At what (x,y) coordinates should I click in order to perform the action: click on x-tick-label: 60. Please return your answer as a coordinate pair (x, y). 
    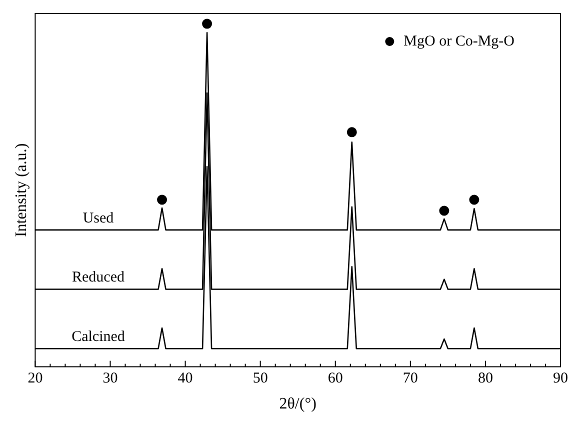
    Looking at the image, I should click on (335, 378).